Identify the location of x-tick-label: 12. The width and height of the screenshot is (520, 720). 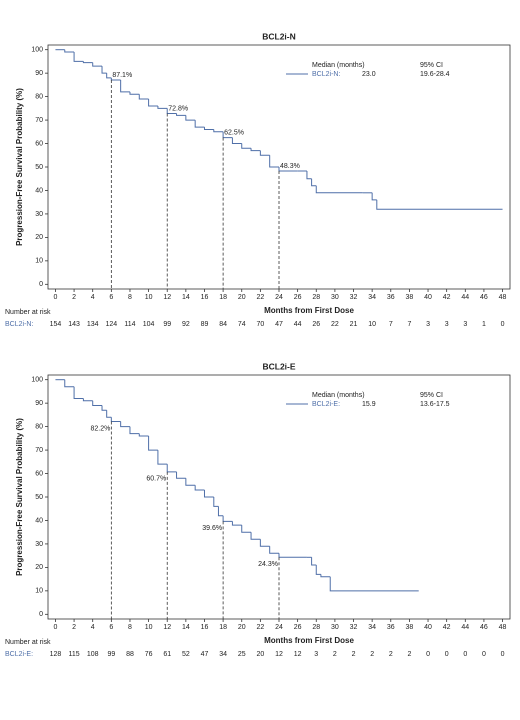
(167, 627).